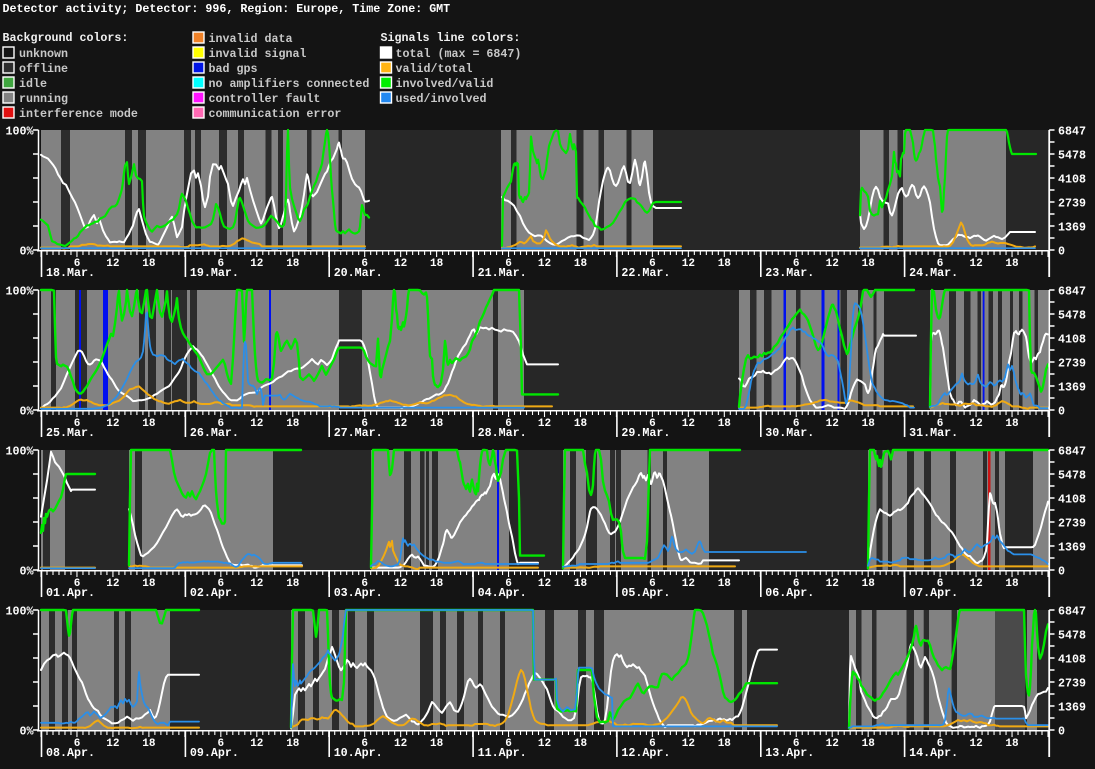  What do you see at coordinates (645, 273) in the screenshot?
I see `svg-text: 22.Mar.` at bounding box center [645, 273].